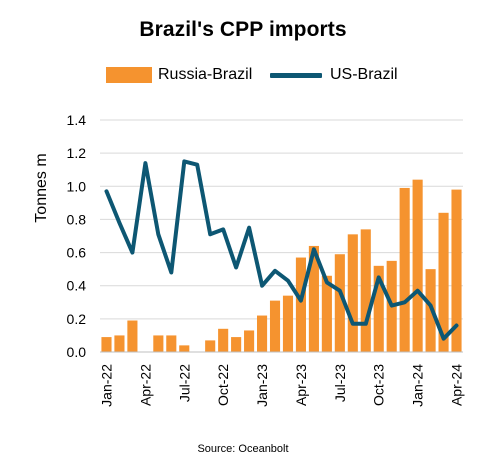  Describe the element at coordinates (41, 187) in the screenshot. I see `y-axis-label: Tonnes m` at that location.